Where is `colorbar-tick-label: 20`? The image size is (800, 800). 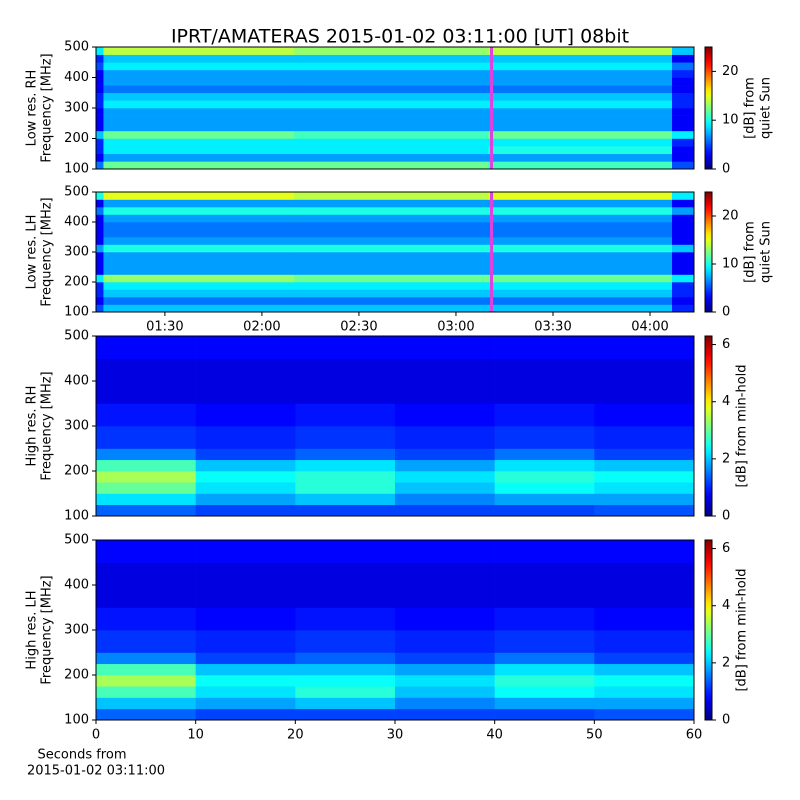 colorbar-tick-label: 20 is located at coordinates (730, 216).